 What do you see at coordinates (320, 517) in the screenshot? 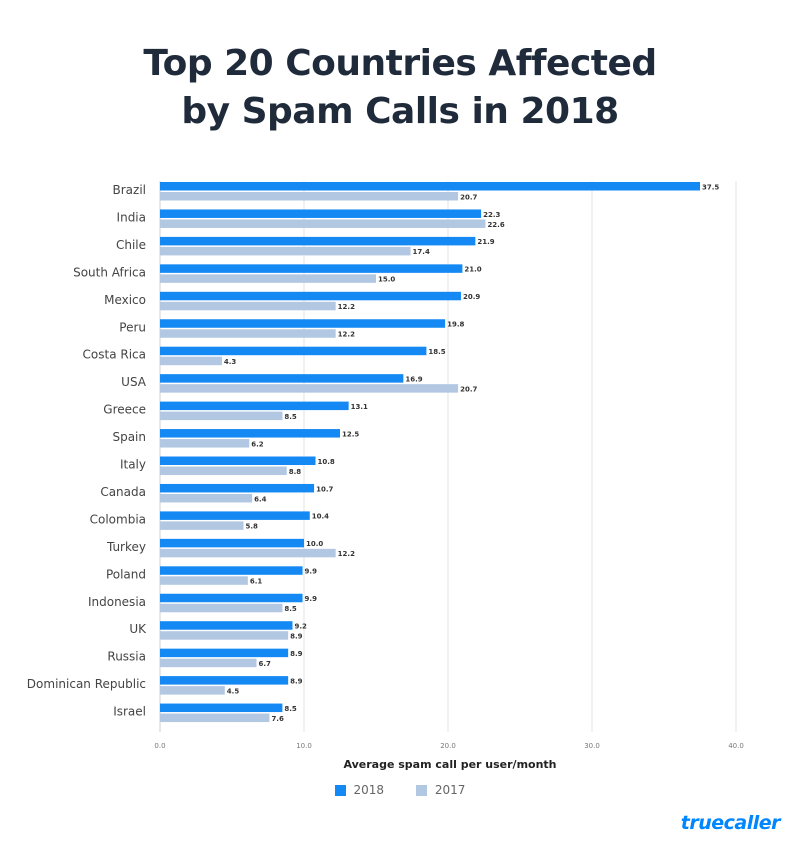
I see `data-label-2018: 10.4` at bounding box center [320, 517].